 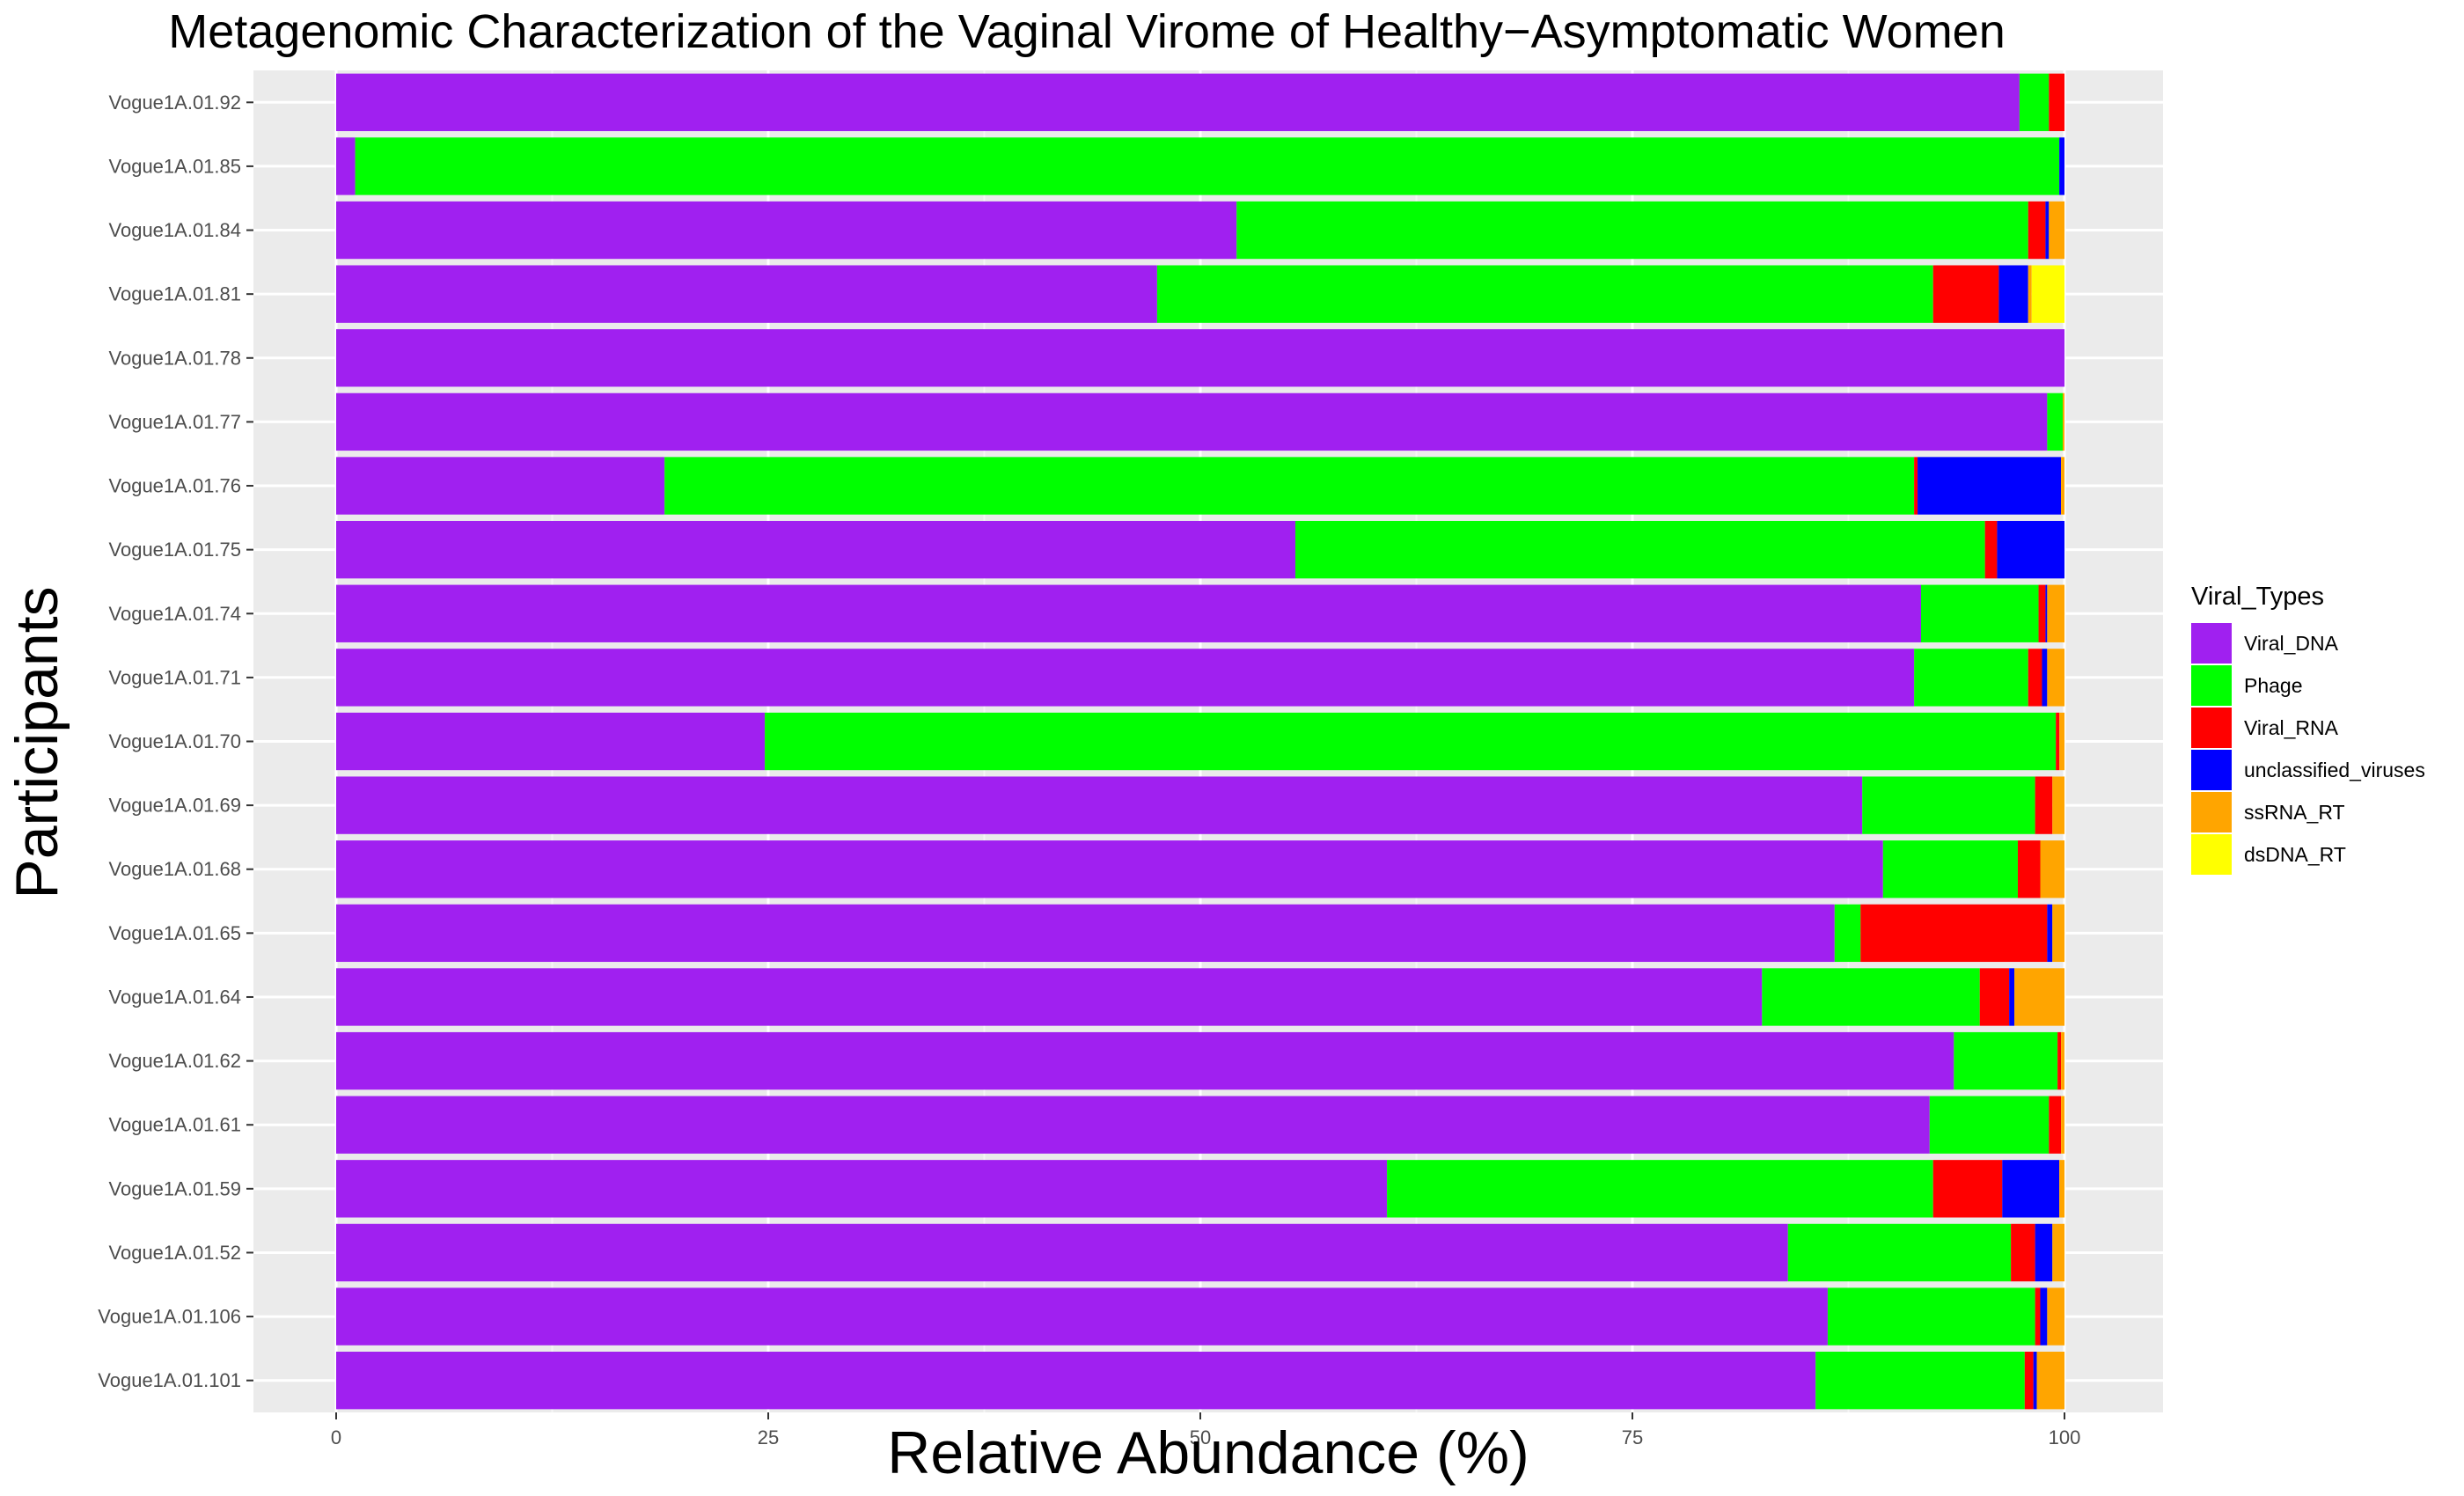 What do you see at coordinates (2308, 643) in the screenshot?
I see `legend-item: Viral_DNA` at bounding box center [2308, 643].